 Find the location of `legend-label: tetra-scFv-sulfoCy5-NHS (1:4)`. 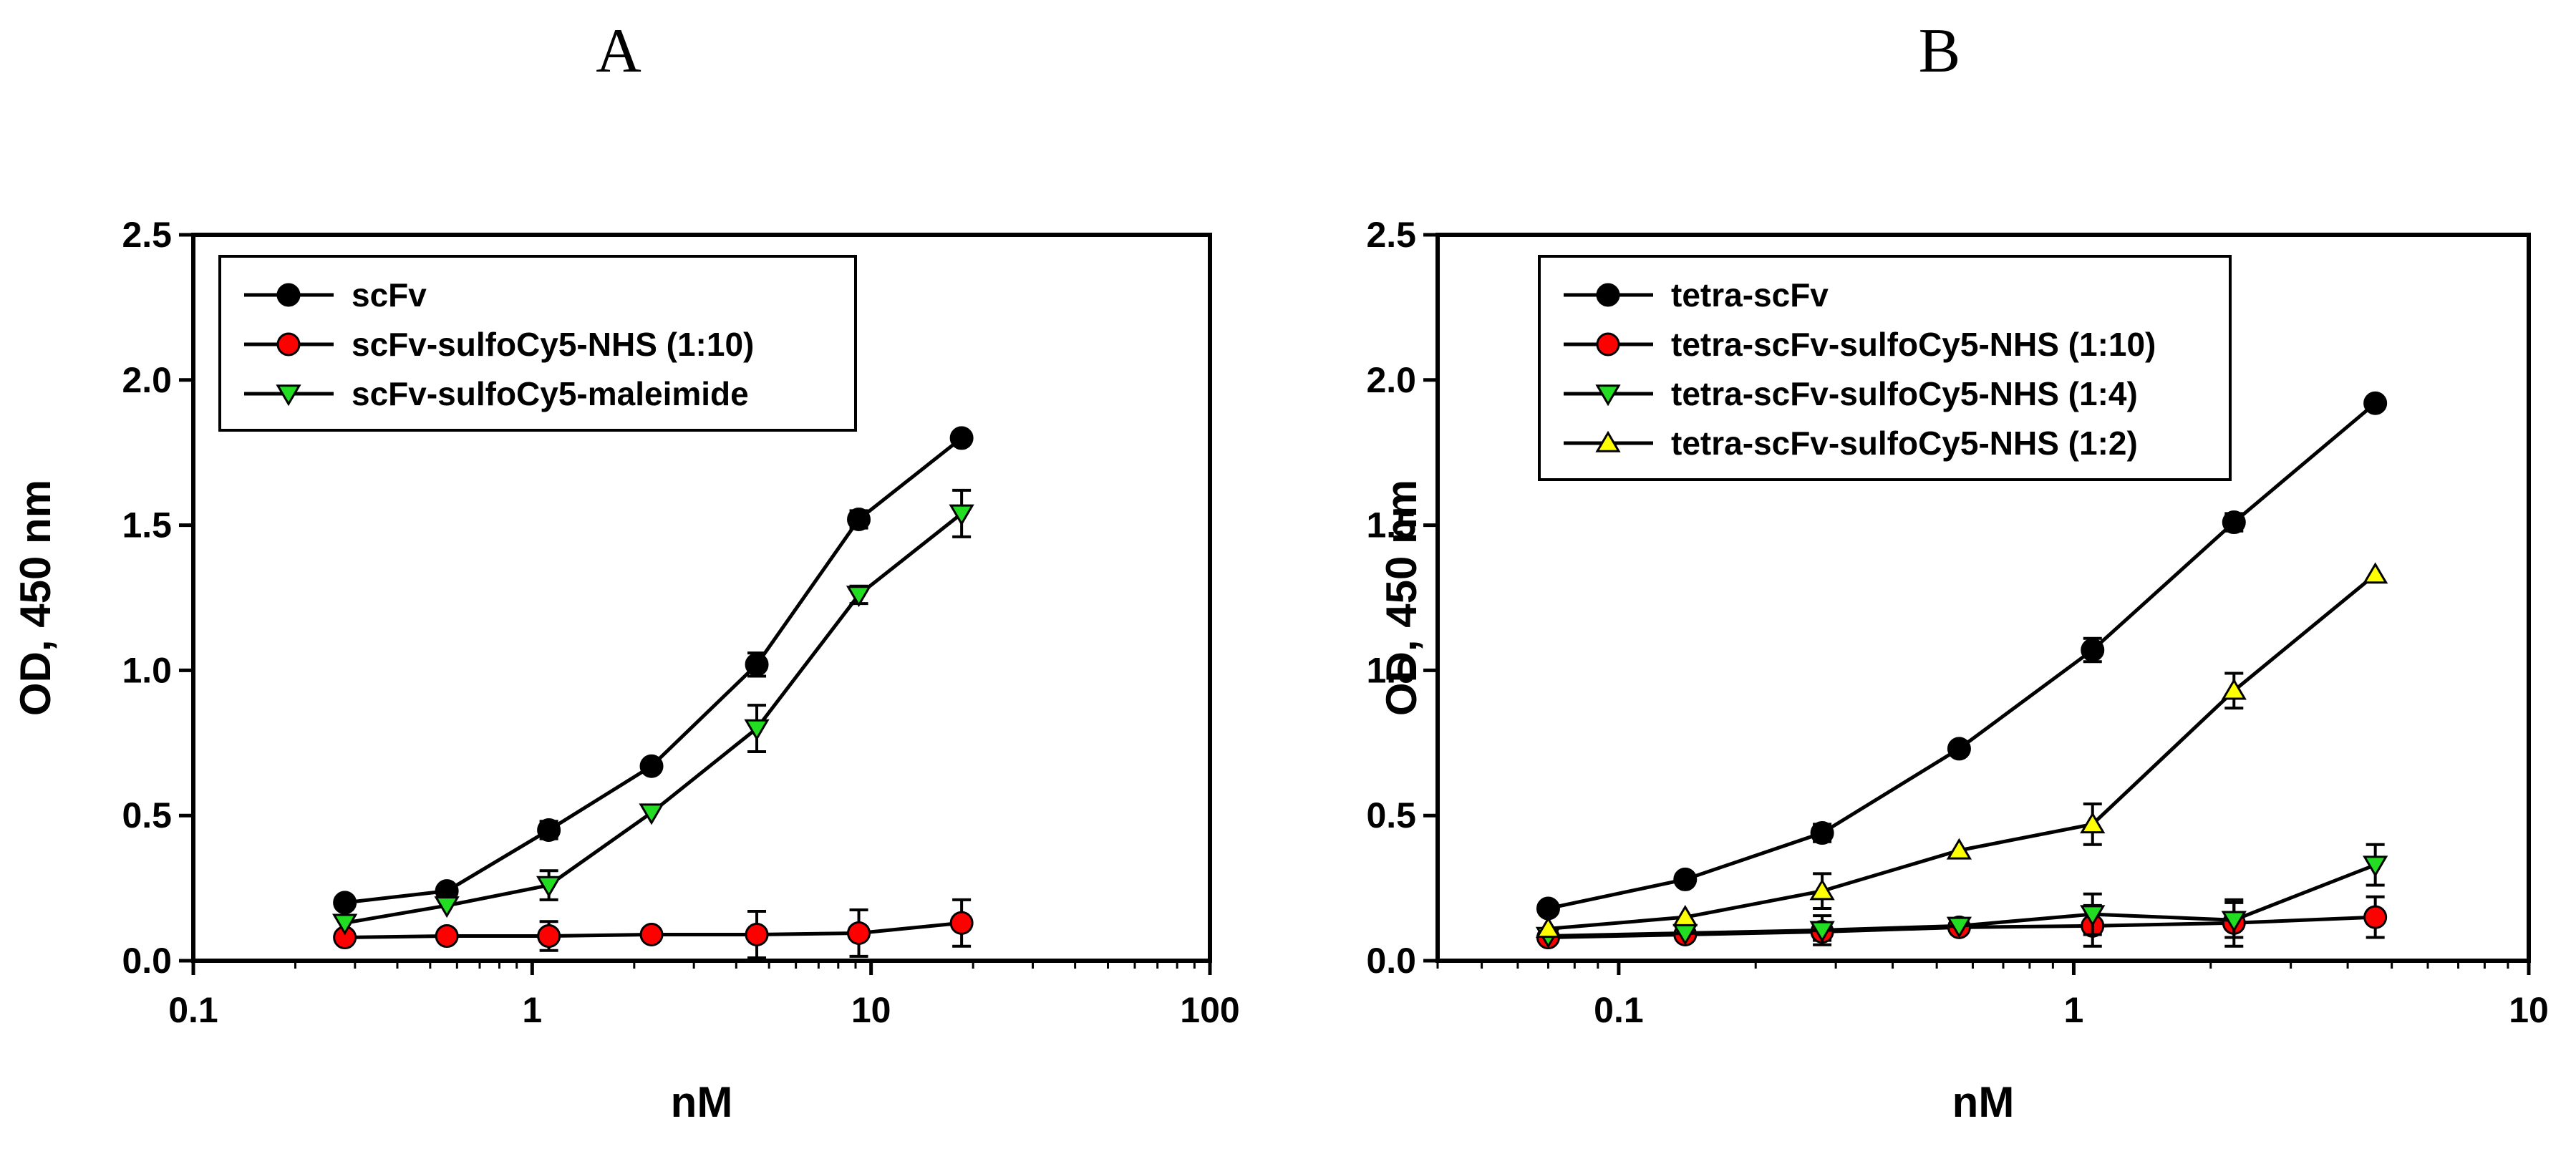

legend-label: tetra-scFv-sulfoCy5-NHS (1:4) is located at coordinates (1904, 393).